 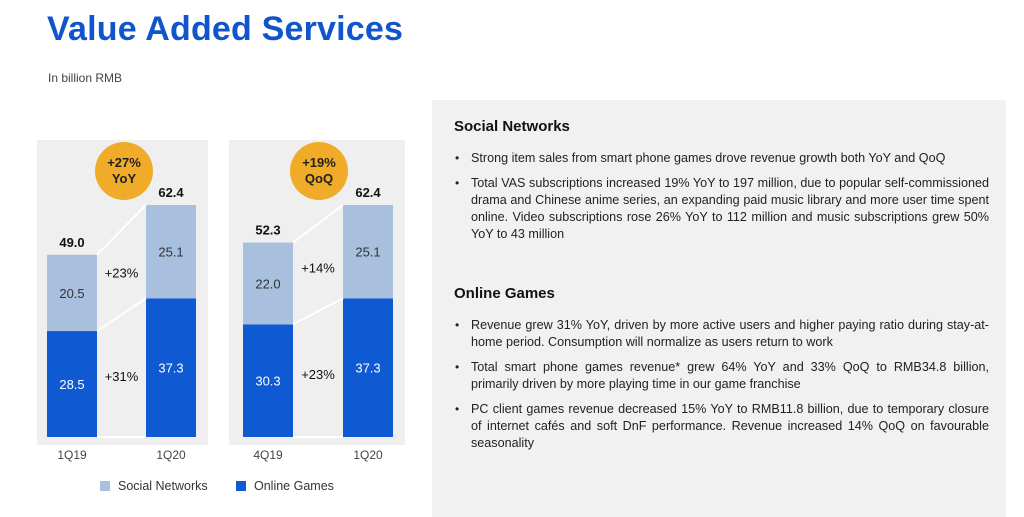 What do you see at coordinates (318, 374) in the screenshot?
I see `growth-label-games: +23%` at bounding box center [318, 374].